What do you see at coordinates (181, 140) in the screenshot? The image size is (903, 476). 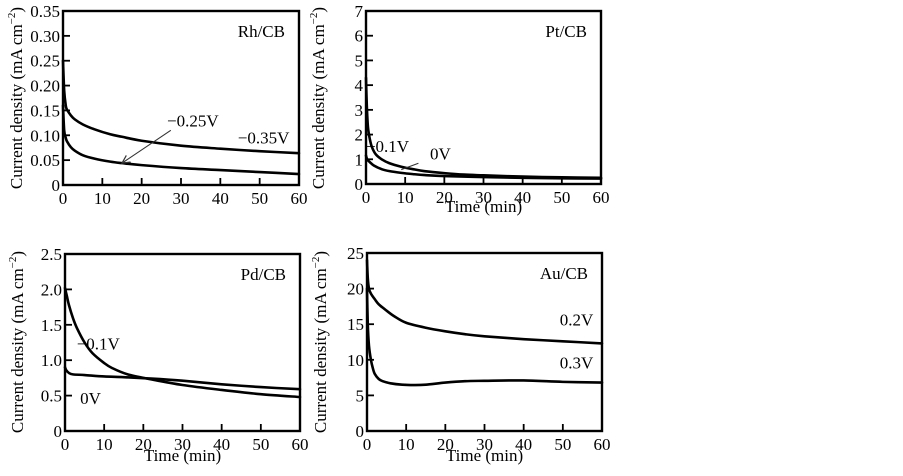 I see `series-line-neg0-25v` at bounding box center [181, 140].